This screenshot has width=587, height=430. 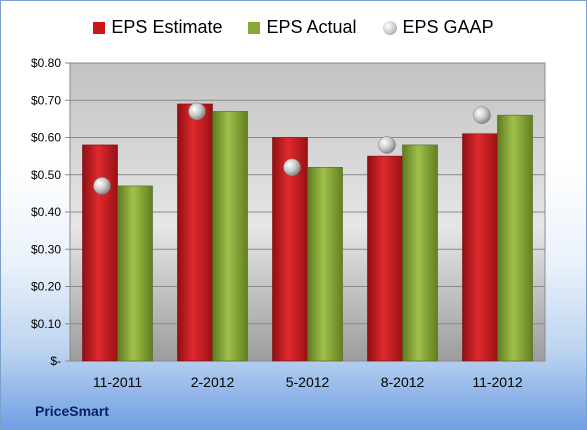 What do you see at coordinates (254, 27) in the screenshot?
I see `legend-swatch-eps-actual` at bounding box center [254, 27].